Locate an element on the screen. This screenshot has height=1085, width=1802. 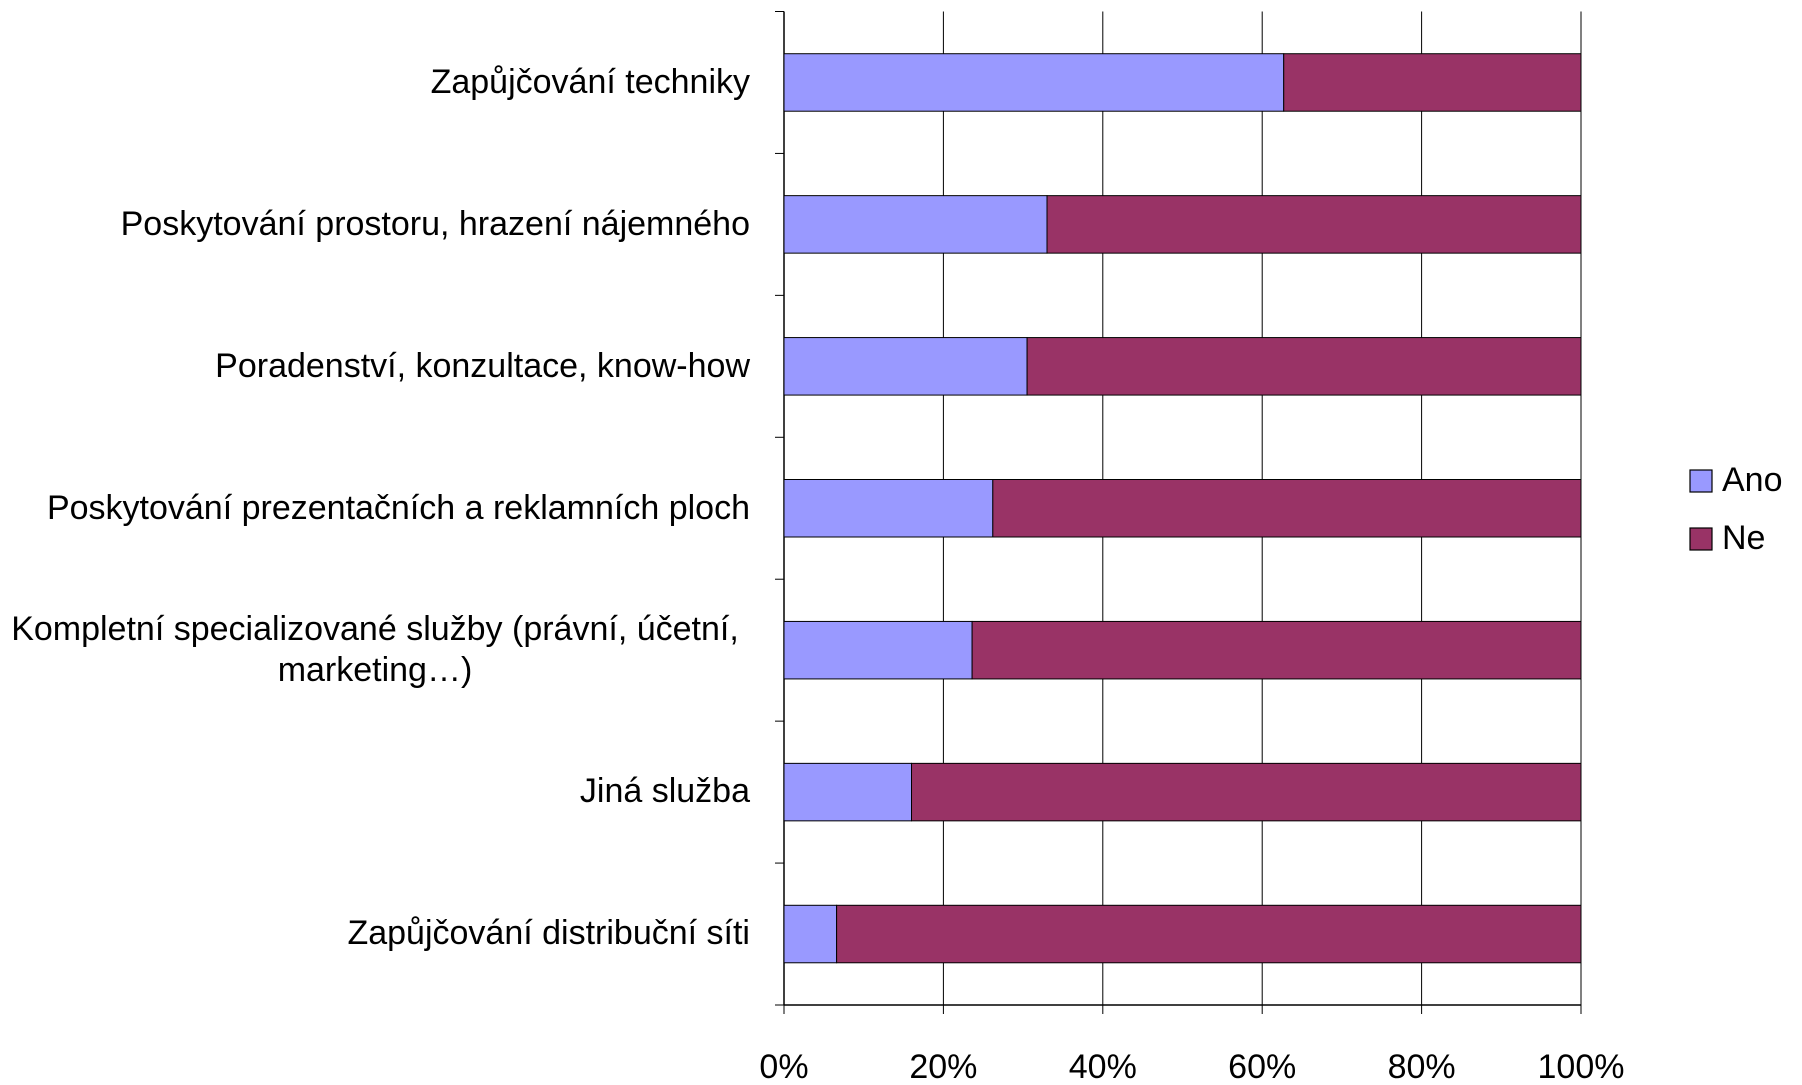
category-label-box: Poskytování prostoru, hrazení nájemného is located at coordinates (375, 224).